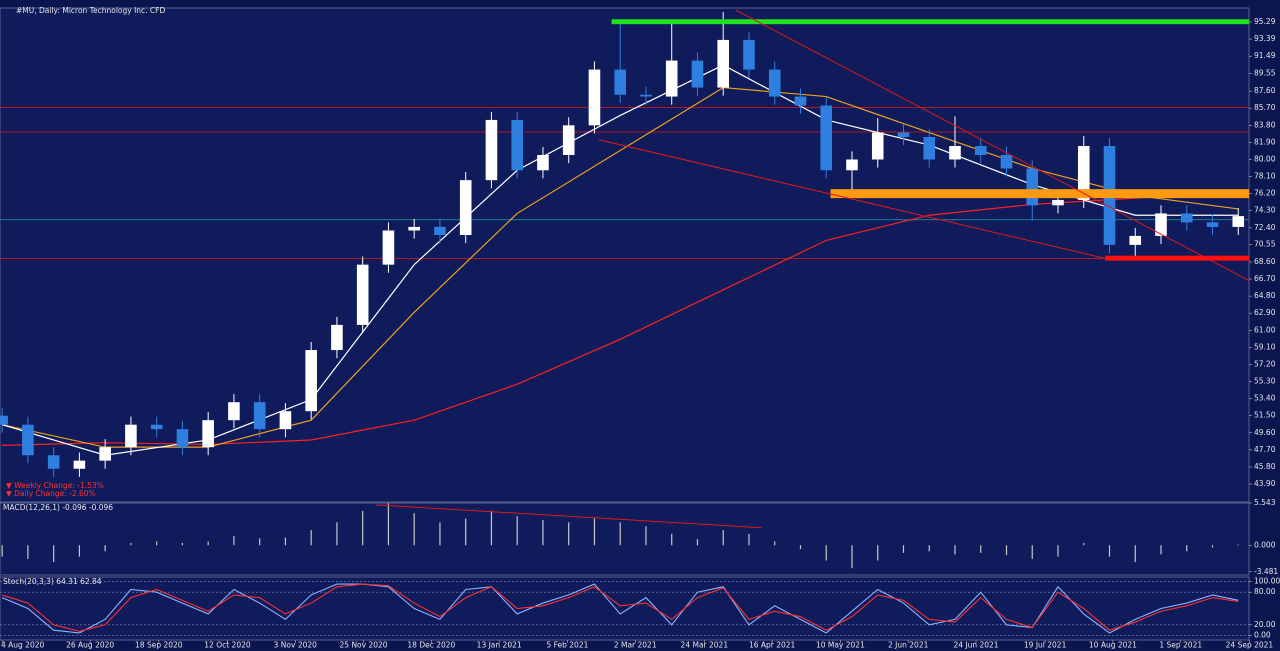 This screenshot has width=1280, height=651. What do you see at coordinates (1265, 449) in the screenshot?
I see `y-tick-label: 47.70` at bounding box center [1265, 449].